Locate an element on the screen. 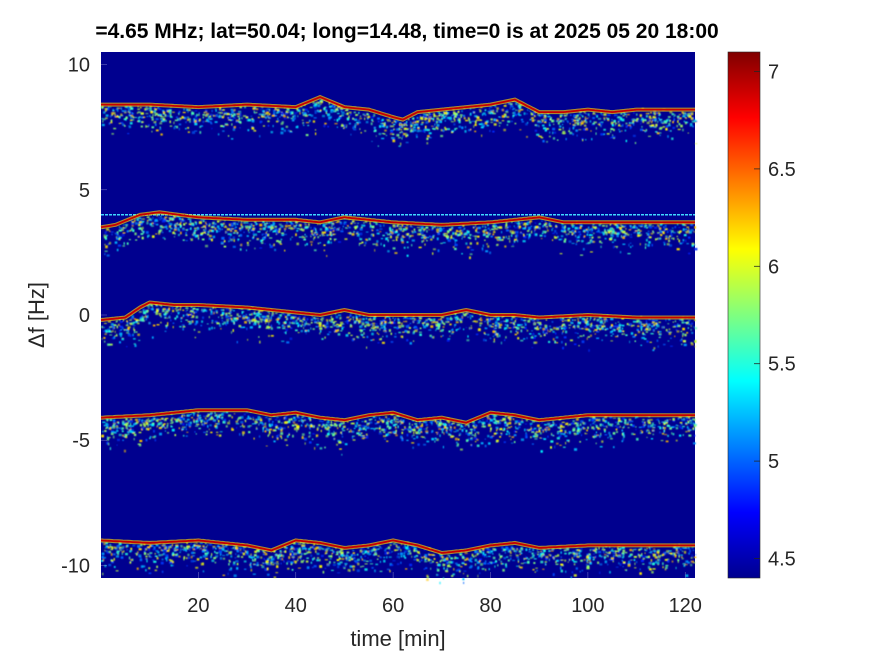 The height and width of the screenshot is (656, 875). colorbar-ticks: 7 6.5 6 5.5 5 4.5 is located at coordinates (775, 316).